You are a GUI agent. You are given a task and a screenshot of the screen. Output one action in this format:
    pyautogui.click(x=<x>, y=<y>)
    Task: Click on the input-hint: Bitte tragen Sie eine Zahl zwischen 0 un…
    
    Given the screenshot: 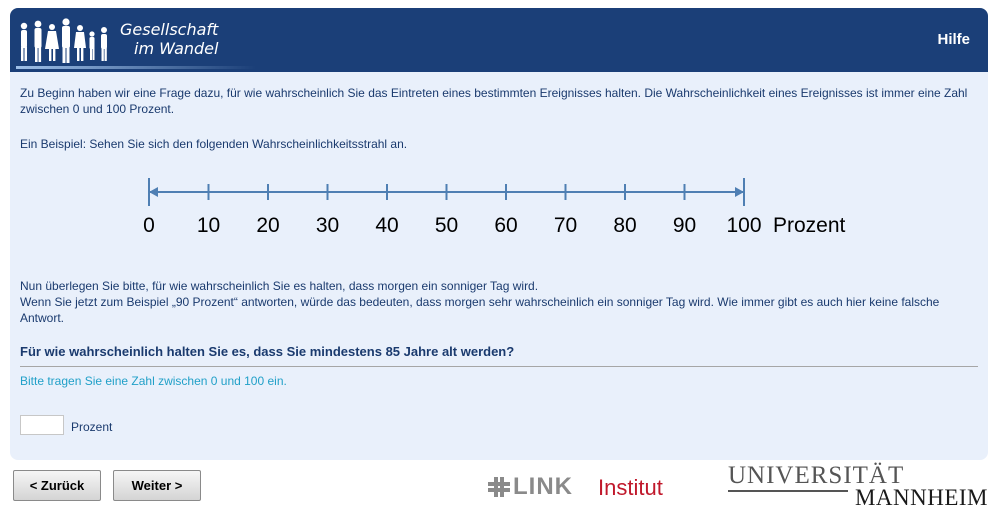 What is the action you would take?
    pyautogui.click(x=153, y=381)
    